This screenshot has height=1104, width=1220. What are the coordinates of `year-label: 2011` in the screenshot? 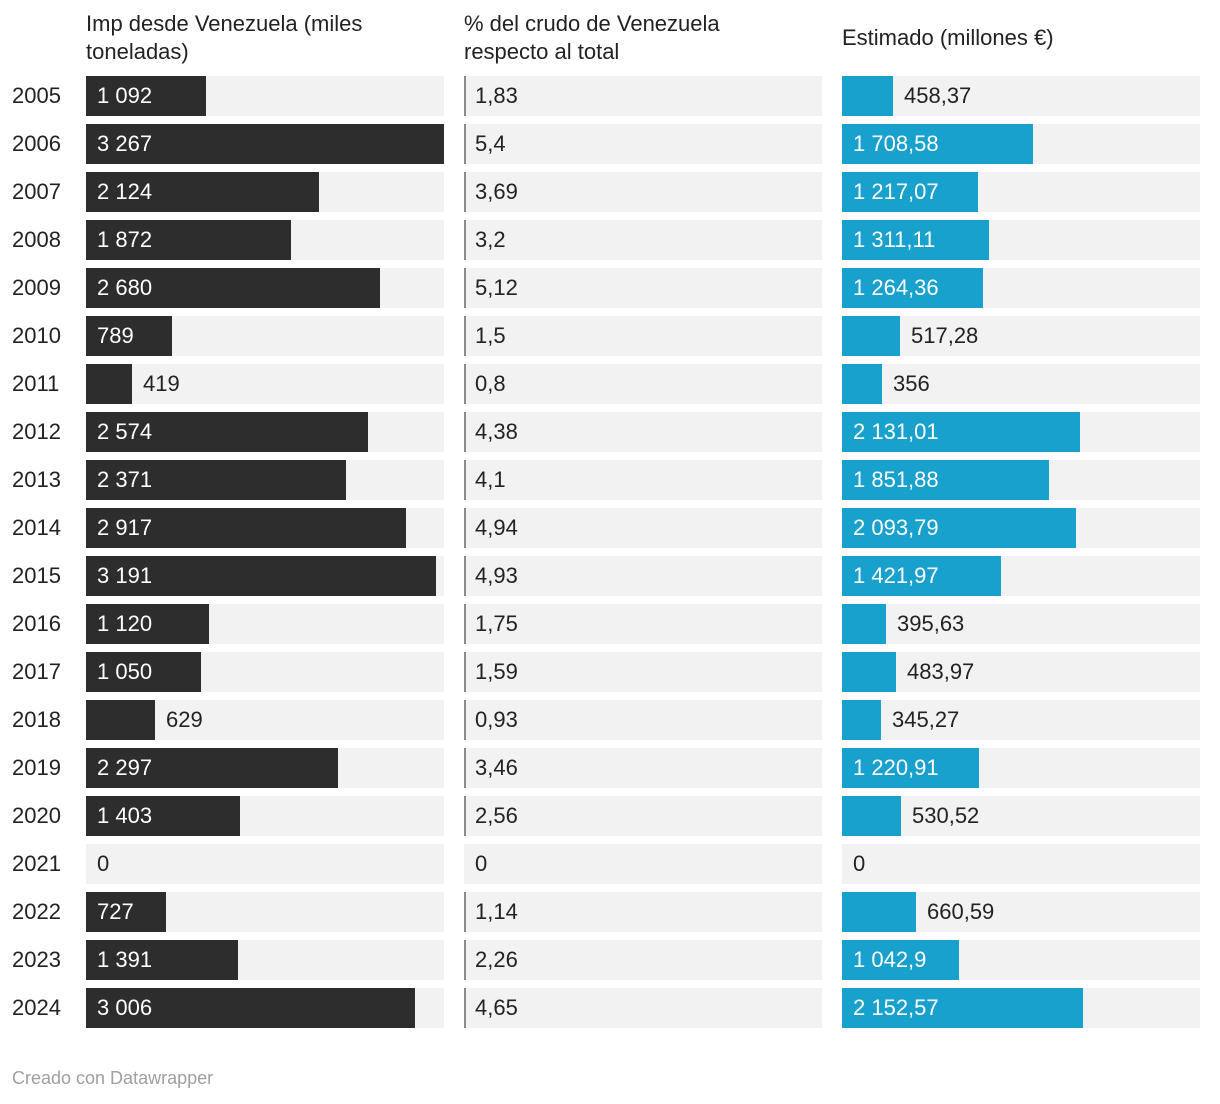 It's located at (36, 383).